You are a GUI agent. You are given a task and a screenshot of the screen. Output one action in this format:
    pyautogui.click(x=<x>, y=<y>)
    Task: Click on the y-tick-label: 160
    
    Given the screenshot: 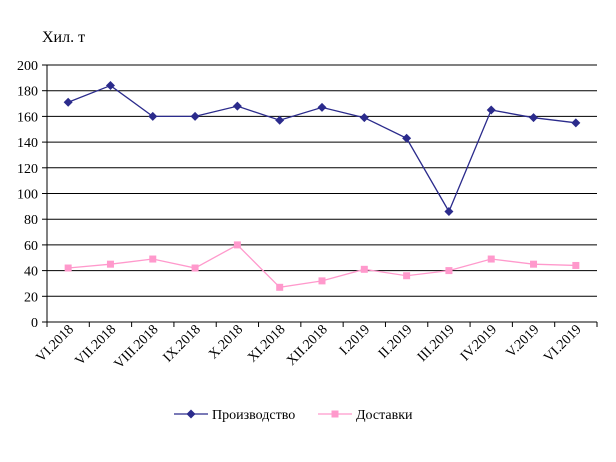 What is the action you would take?
    pyautogui.click(x=27, y=117)
    